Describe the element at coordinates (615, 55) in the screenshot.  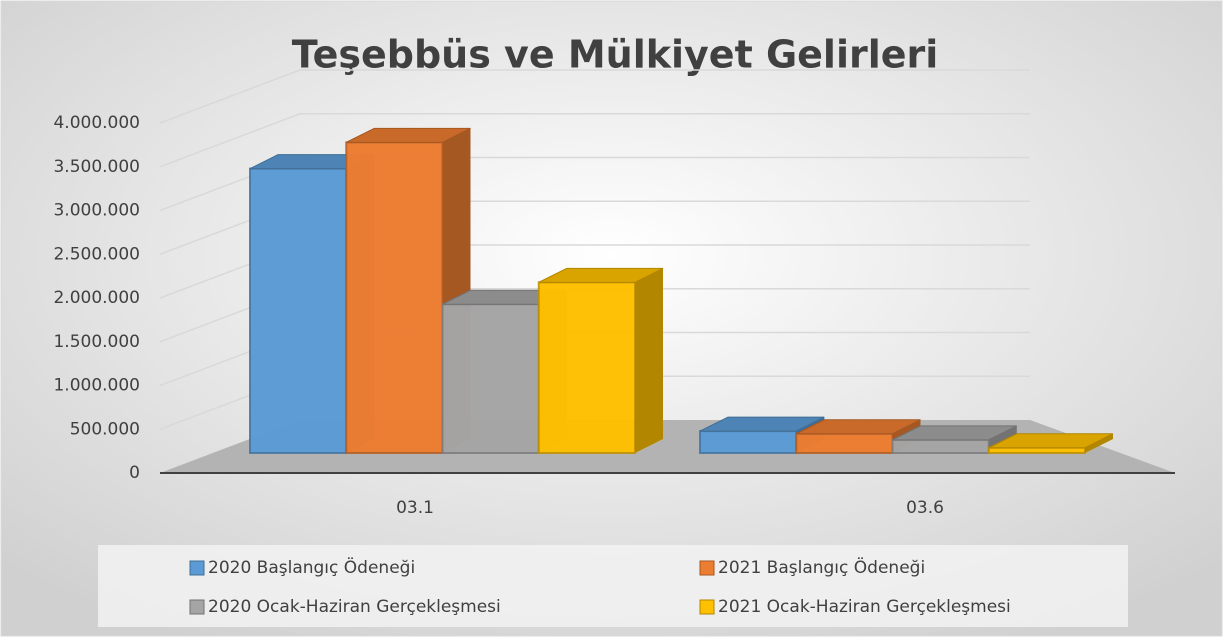
I see `chart-title: Teşebbüs ve Mülkiyet Gelirleri` at that location.